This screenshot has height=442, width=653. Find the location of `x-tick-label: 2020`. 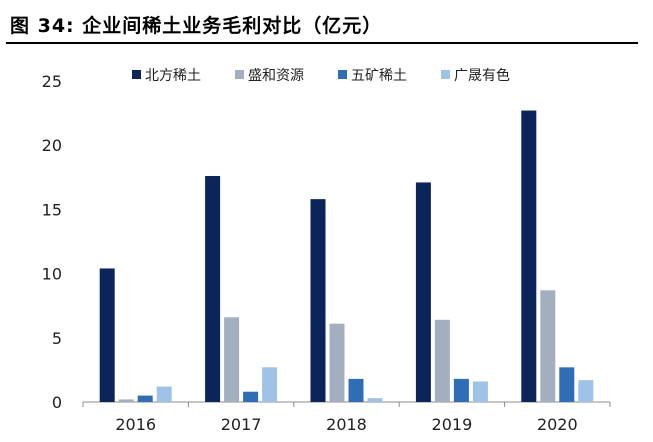

x-tick-label: 2020 is located at coordinates (557, 424).